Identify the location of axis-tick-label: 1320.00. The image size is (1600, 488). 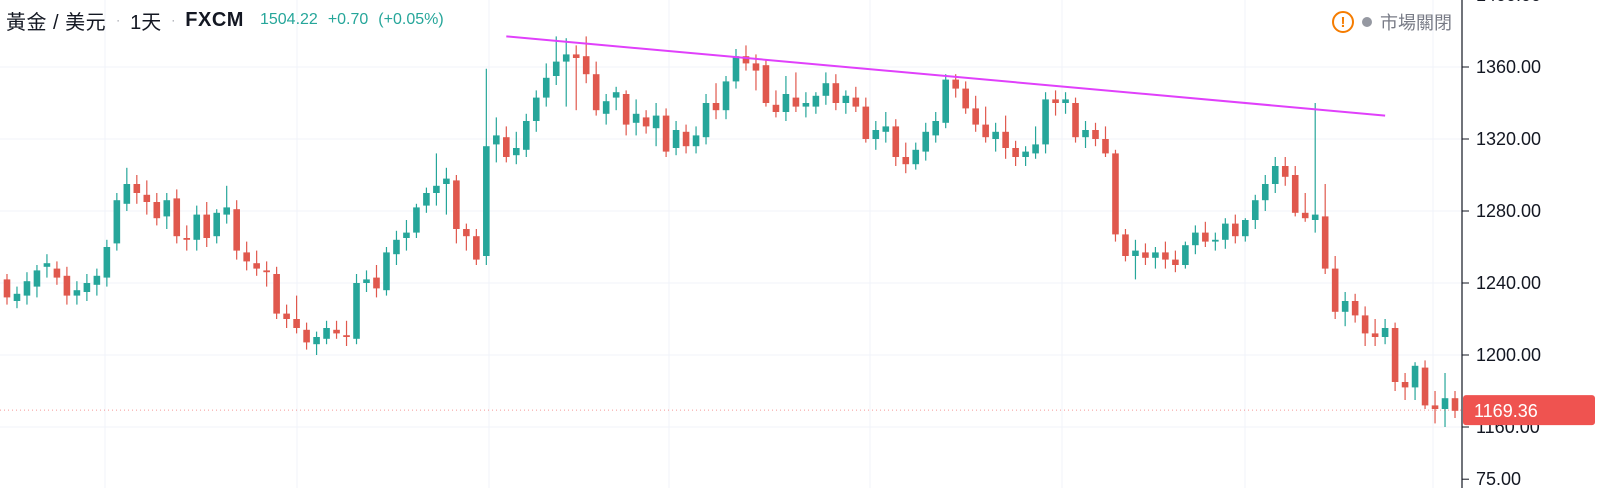
(1508, 139).